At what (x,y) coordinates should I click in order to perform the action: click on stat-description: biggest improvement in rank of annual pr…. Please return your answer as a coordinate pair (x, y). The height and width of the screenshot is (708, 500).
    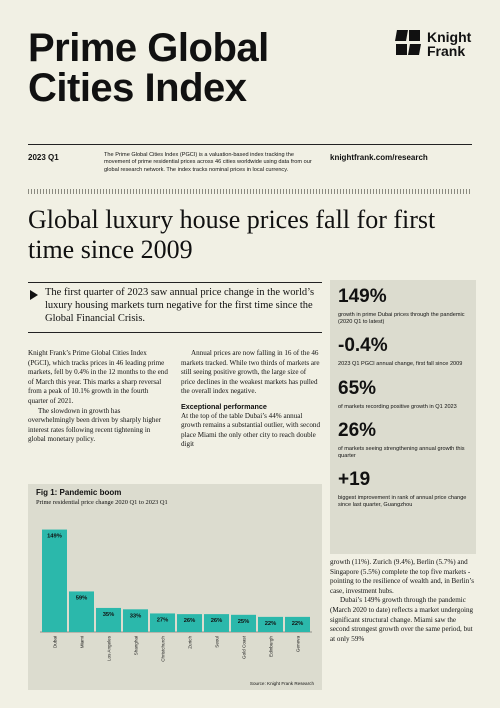
    Looking at the image, I should click on (402, 502).